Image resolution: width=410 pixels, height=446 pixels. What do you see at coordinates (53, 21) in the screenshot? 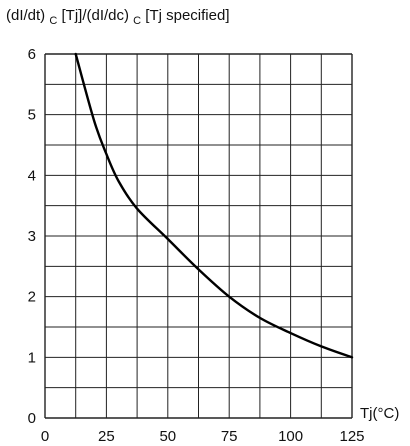
I see `y-axis-title-sub1: C` at bounding box center [53, 21].